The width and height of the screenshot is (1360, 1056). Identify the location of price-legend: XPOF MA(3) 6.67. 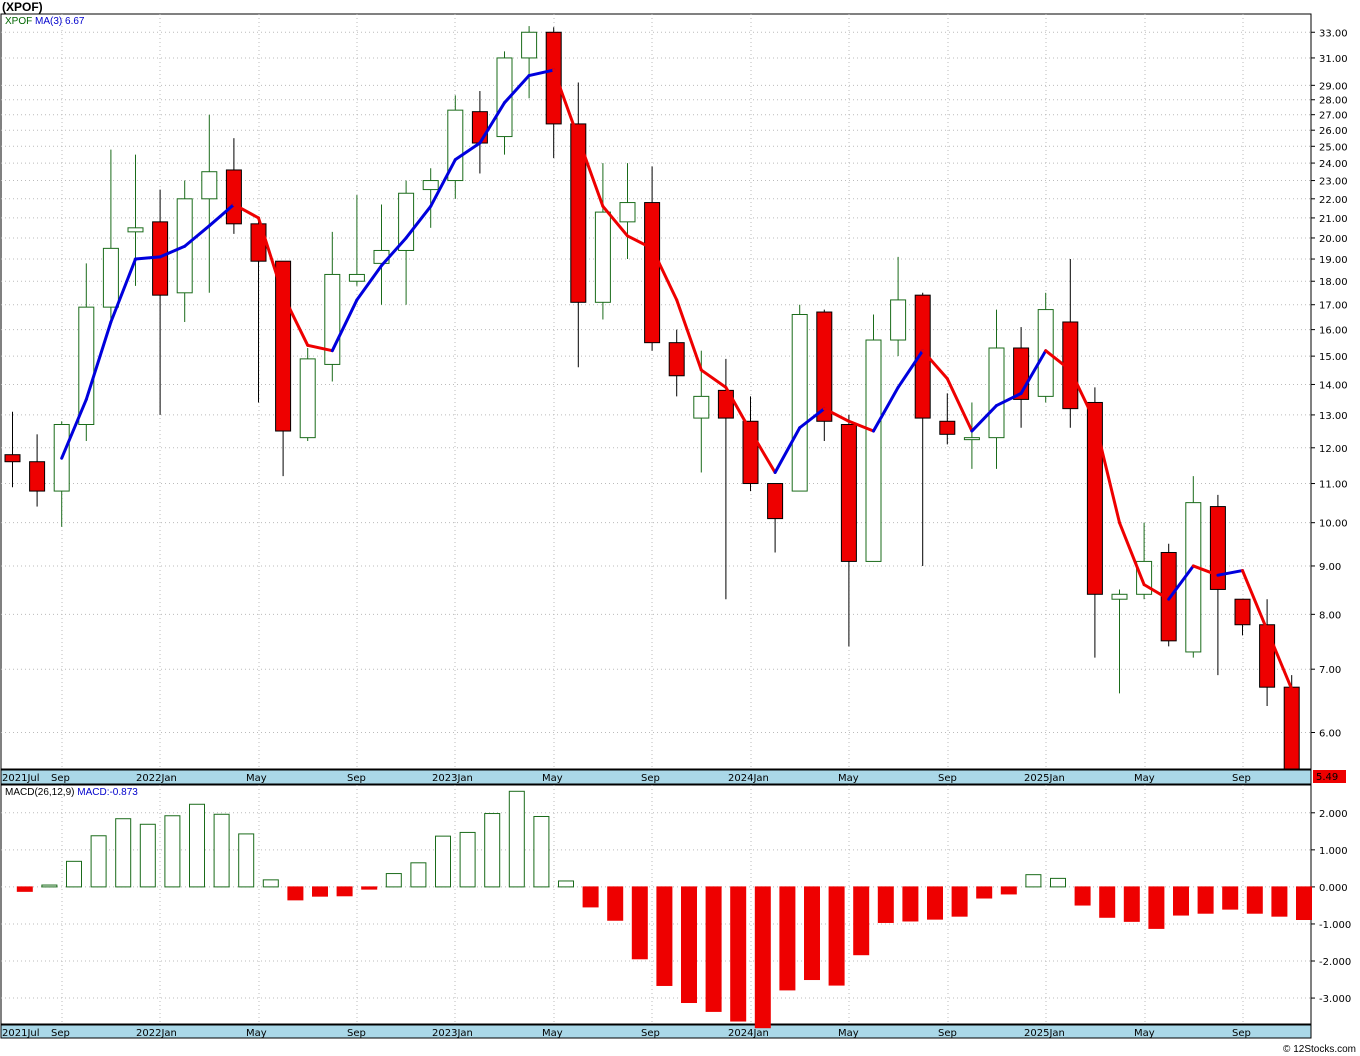
(45, 21).